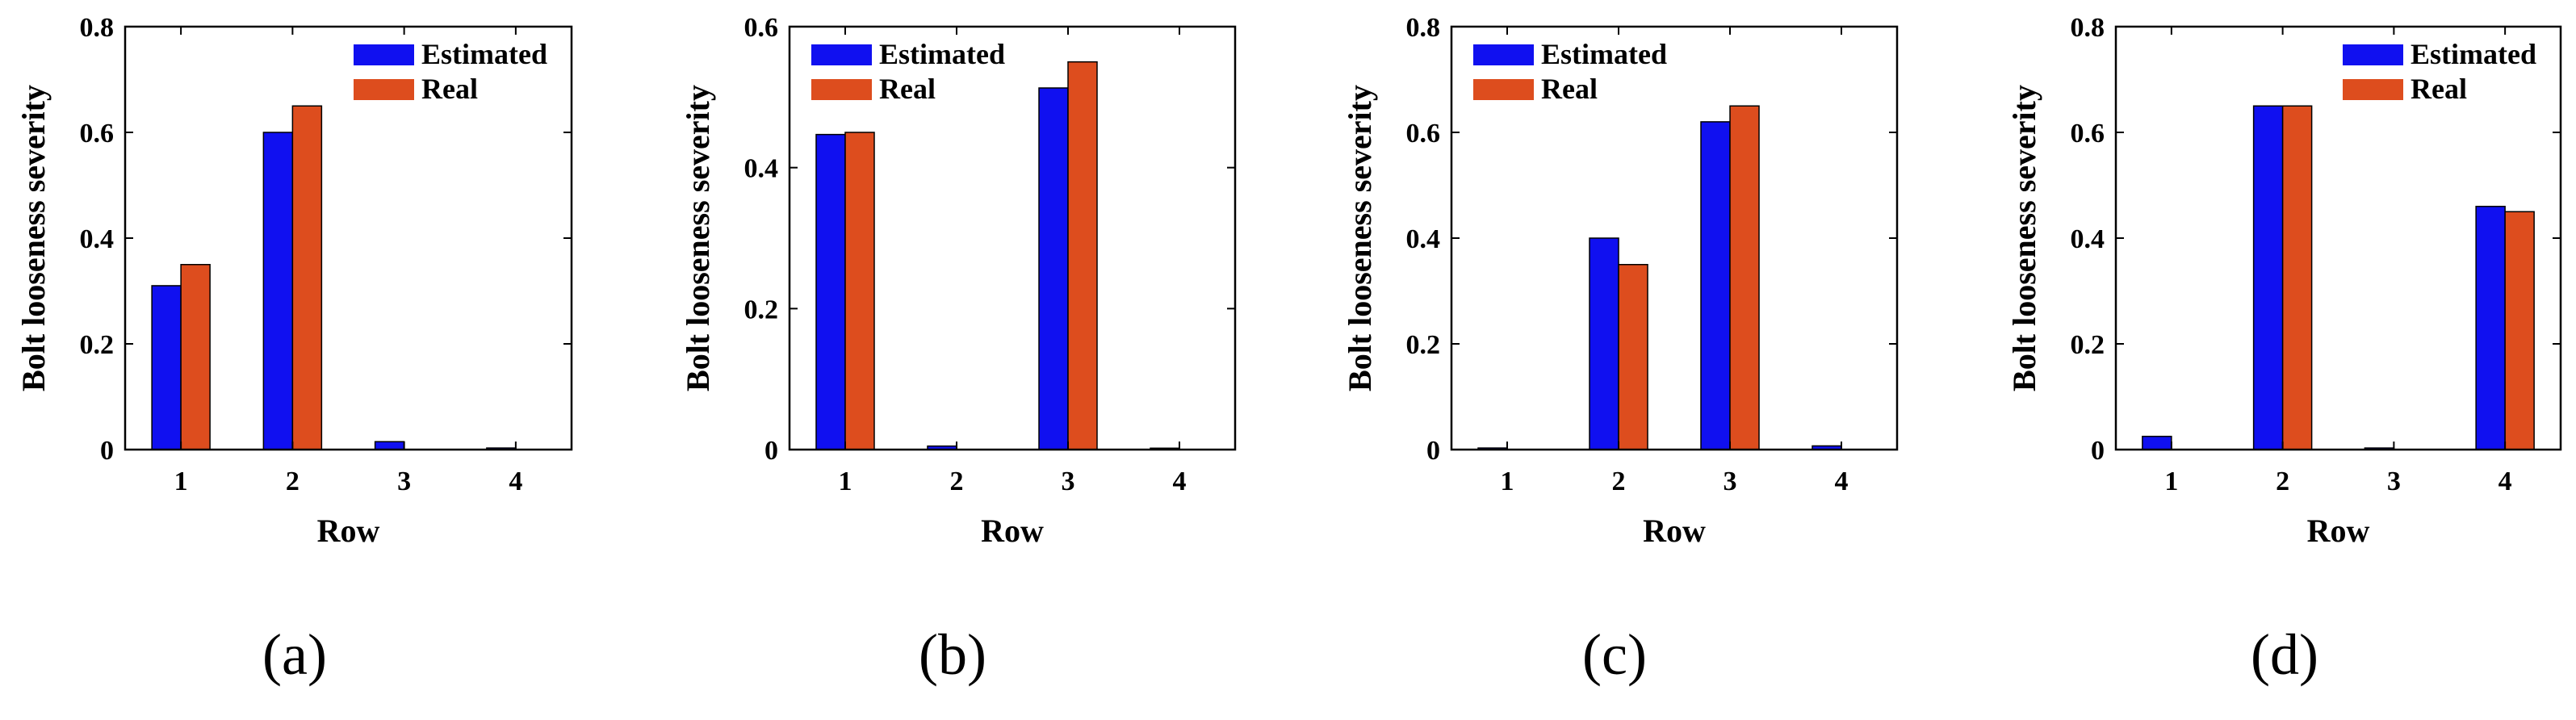 Image resolution: width=2576 pixels, height=720 pixels. I want to click on panel-label: (d), so click(2284, 654).